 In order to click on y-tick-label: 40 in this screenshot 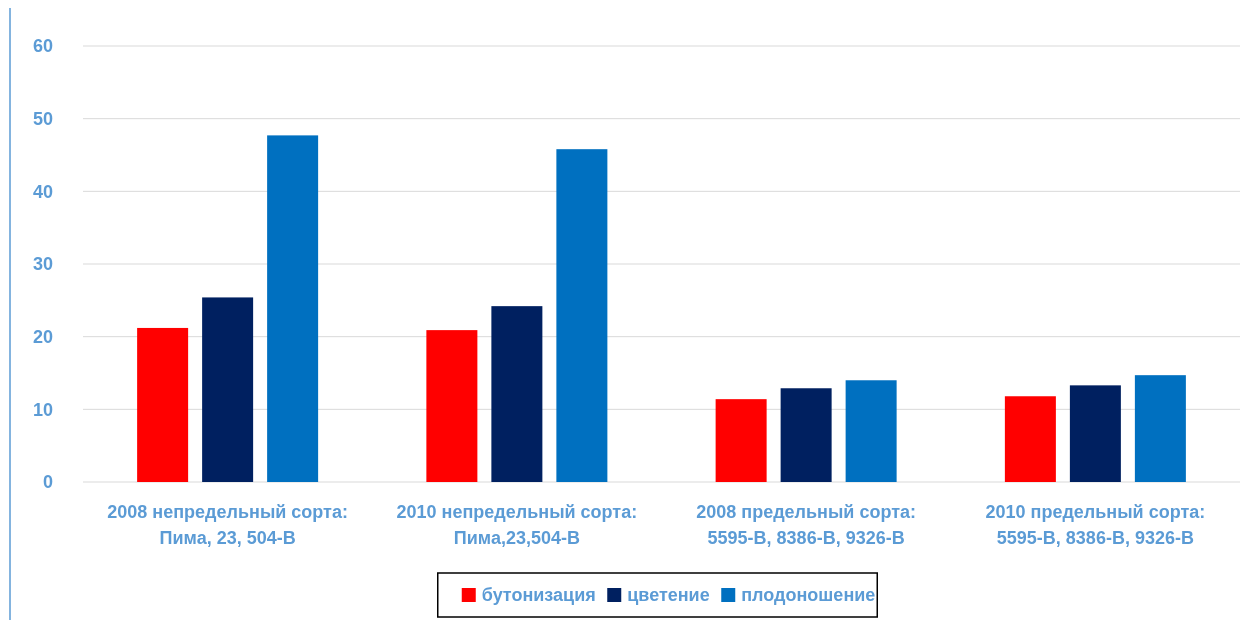, I will do `click(42, 191)`.